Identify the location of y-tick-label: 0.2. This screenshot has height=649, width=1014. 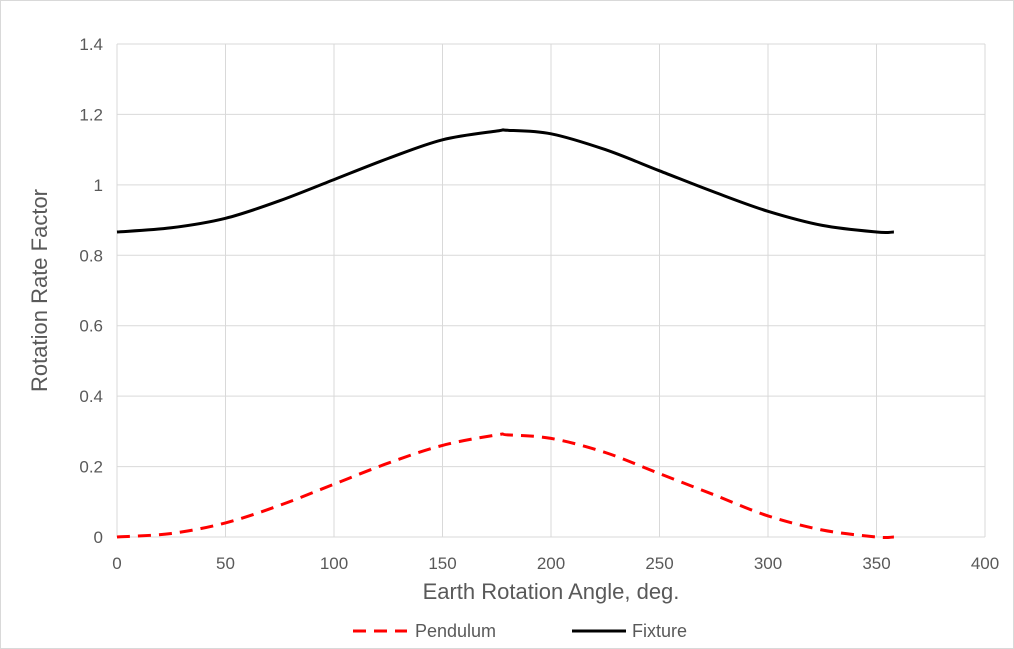
(91, 467).